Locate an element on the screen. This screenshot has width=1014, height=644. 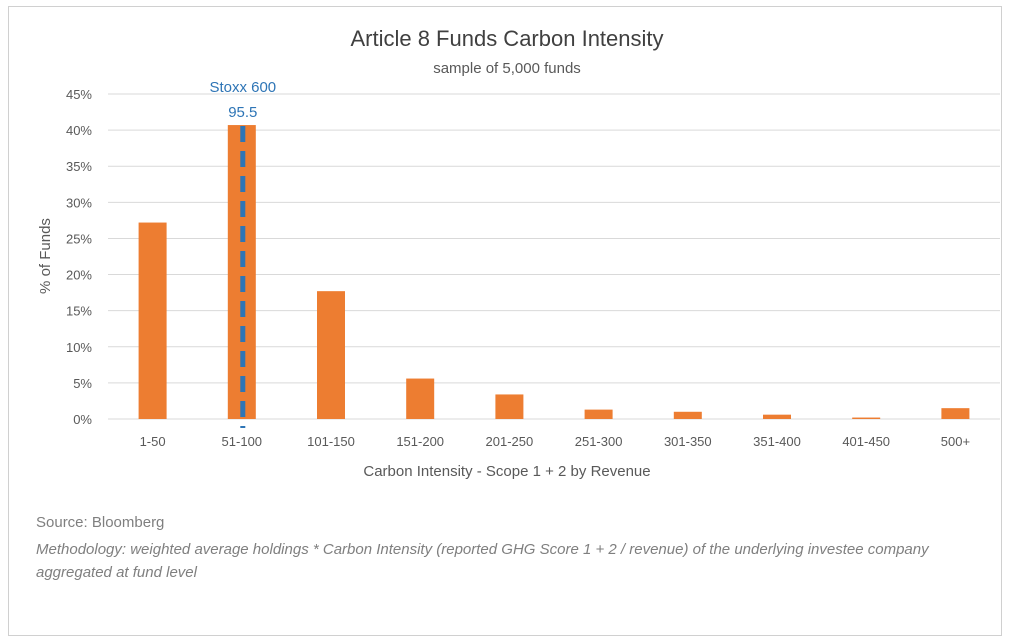
y-tick-label: 20% is located at coordinates (79, 275).